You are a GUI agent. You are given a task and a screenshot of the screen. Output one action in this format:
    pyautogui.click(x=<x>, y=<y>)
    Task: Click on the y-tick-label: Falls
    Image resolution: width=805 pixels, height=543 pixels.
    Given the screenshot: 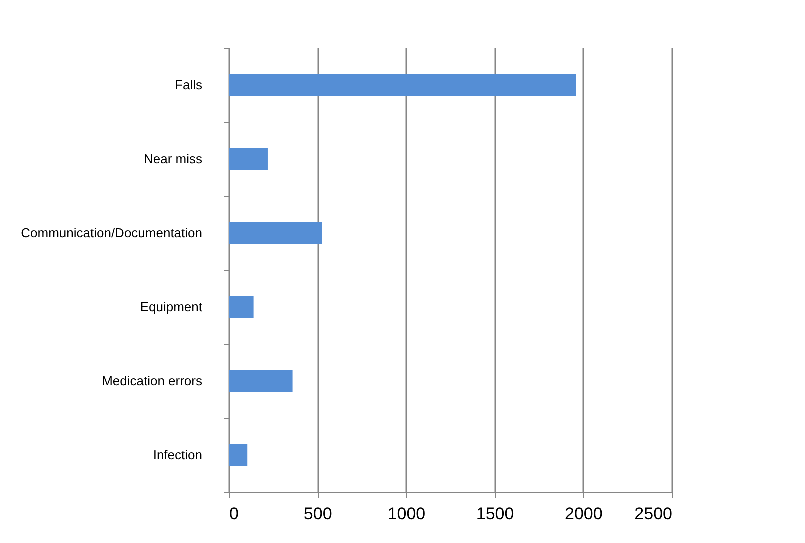 What is the action you would take?
    pyautogui.click(x=189, y=85)
    